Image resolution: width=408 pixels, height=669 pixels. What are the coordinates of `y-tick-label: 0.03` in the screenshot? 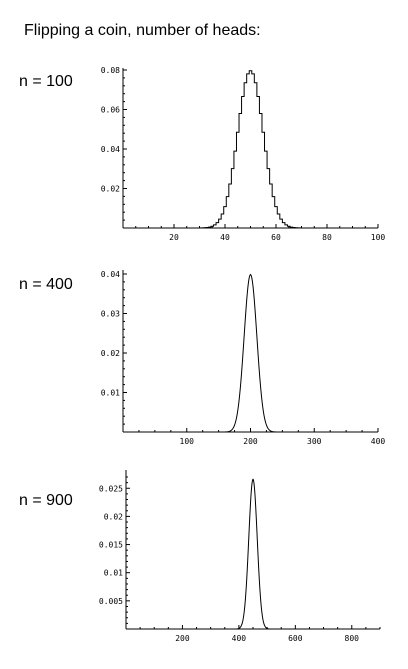 It's located at (110, 314).